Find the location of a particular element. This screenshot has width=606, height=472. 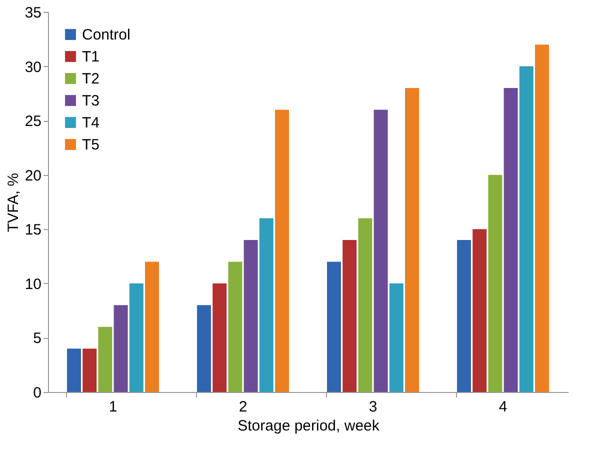

x-tick-label: 4 is located at coordinates (503, 407).